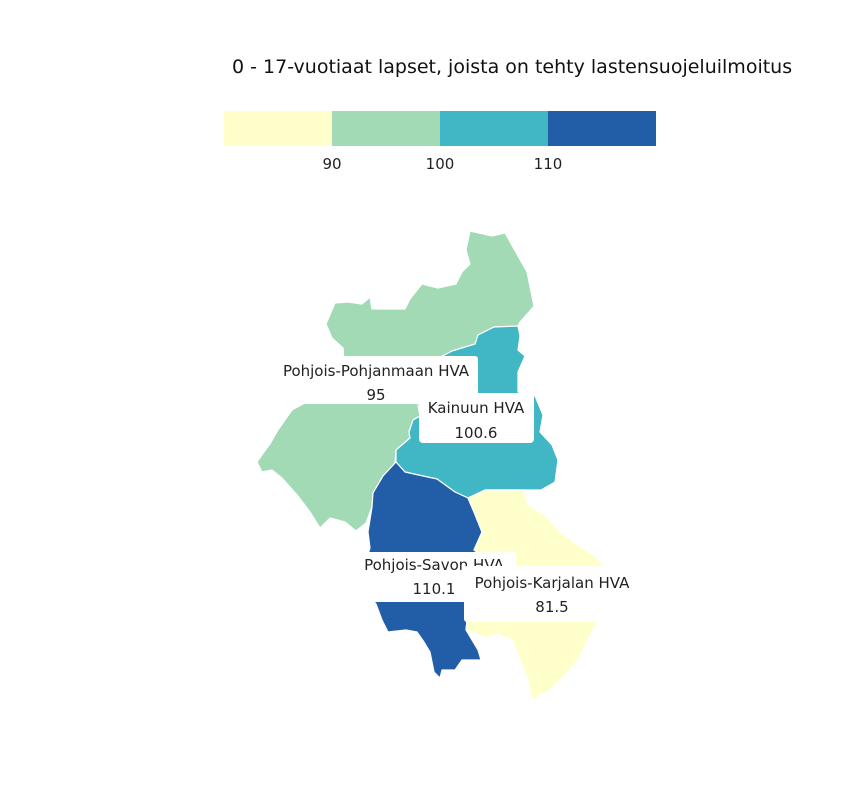 The height and width of the screenshot is (792, 864). Describe the element at coordinates (331, 164) in the screenshot. I see `legend-tick-90: 90` at that location.